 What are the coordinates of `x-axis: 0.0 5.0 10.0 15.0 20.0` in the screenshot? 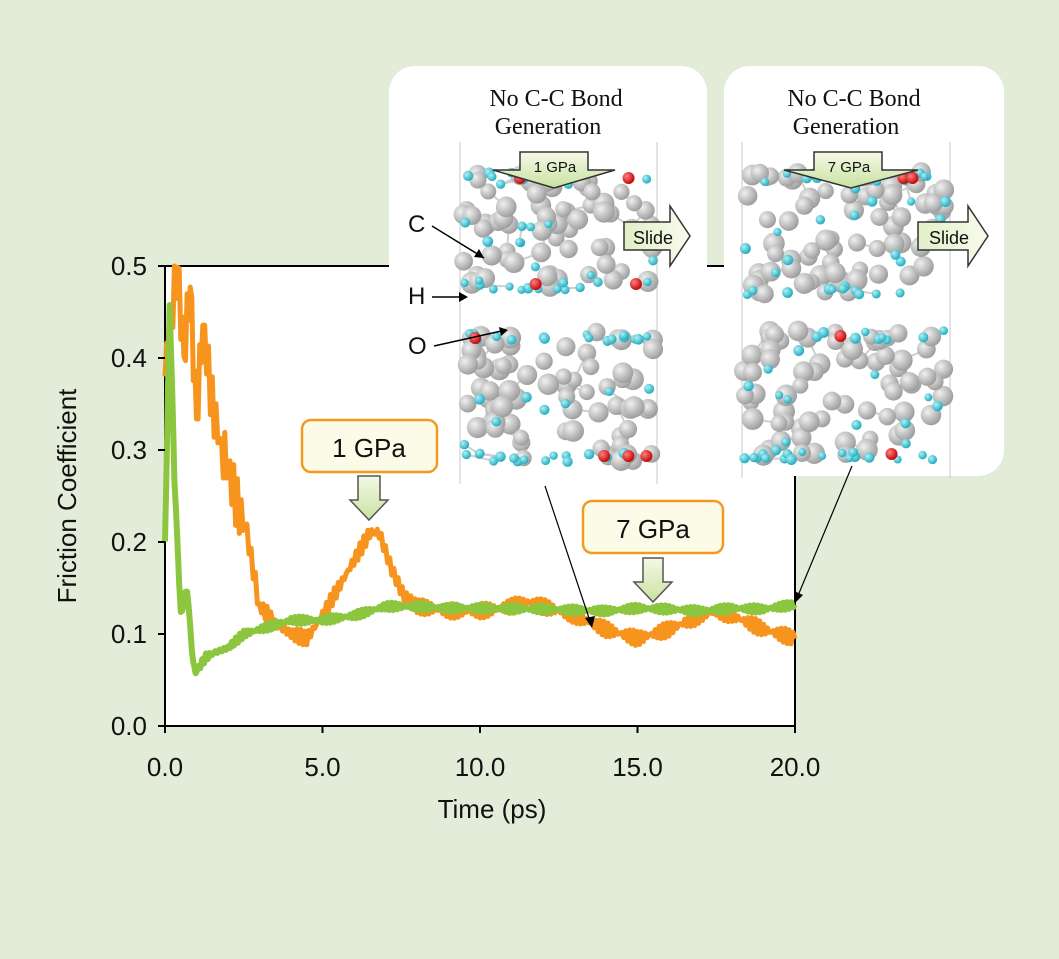 It's located at (483, 754).